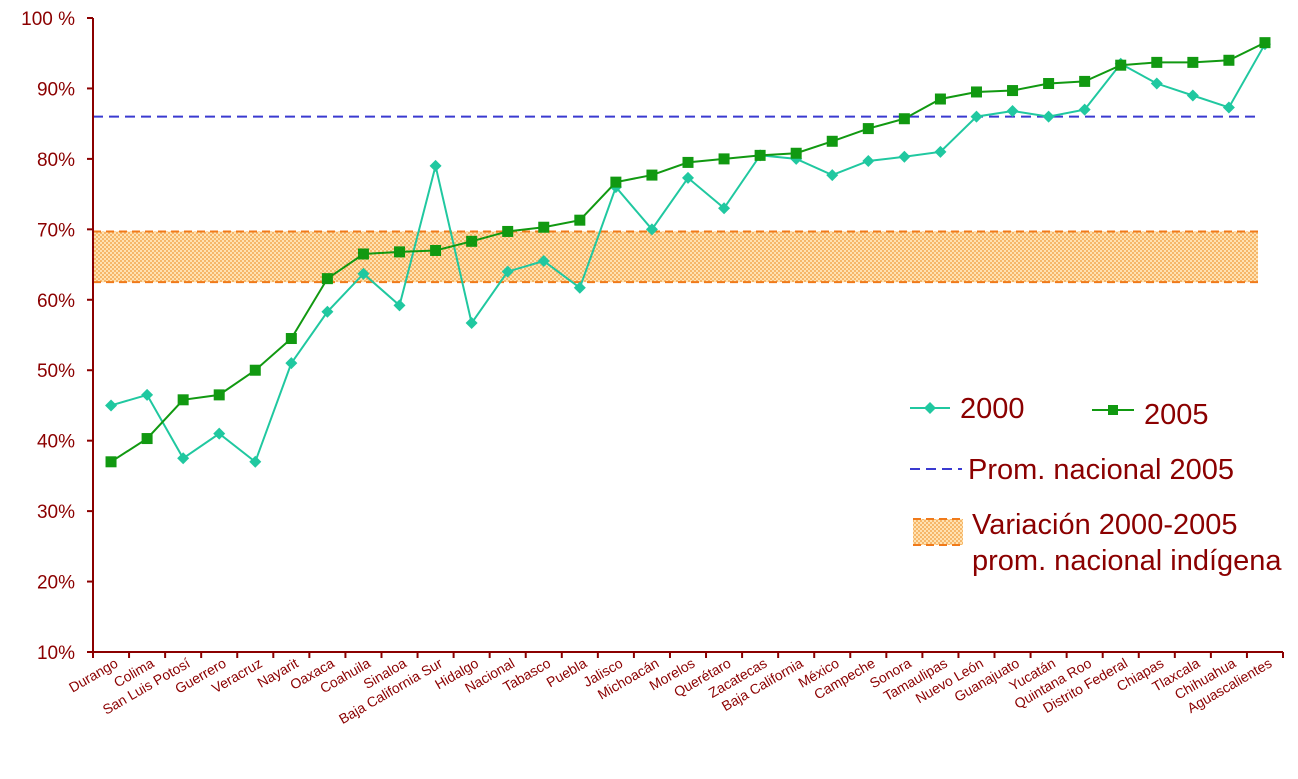 Image resolution: width=1298 pixels, height=779 pixels. What do you see at coordinates (56, 230) in the screenshot?
I see `y-tick-label: 70%` at bounding box center [56, 230].